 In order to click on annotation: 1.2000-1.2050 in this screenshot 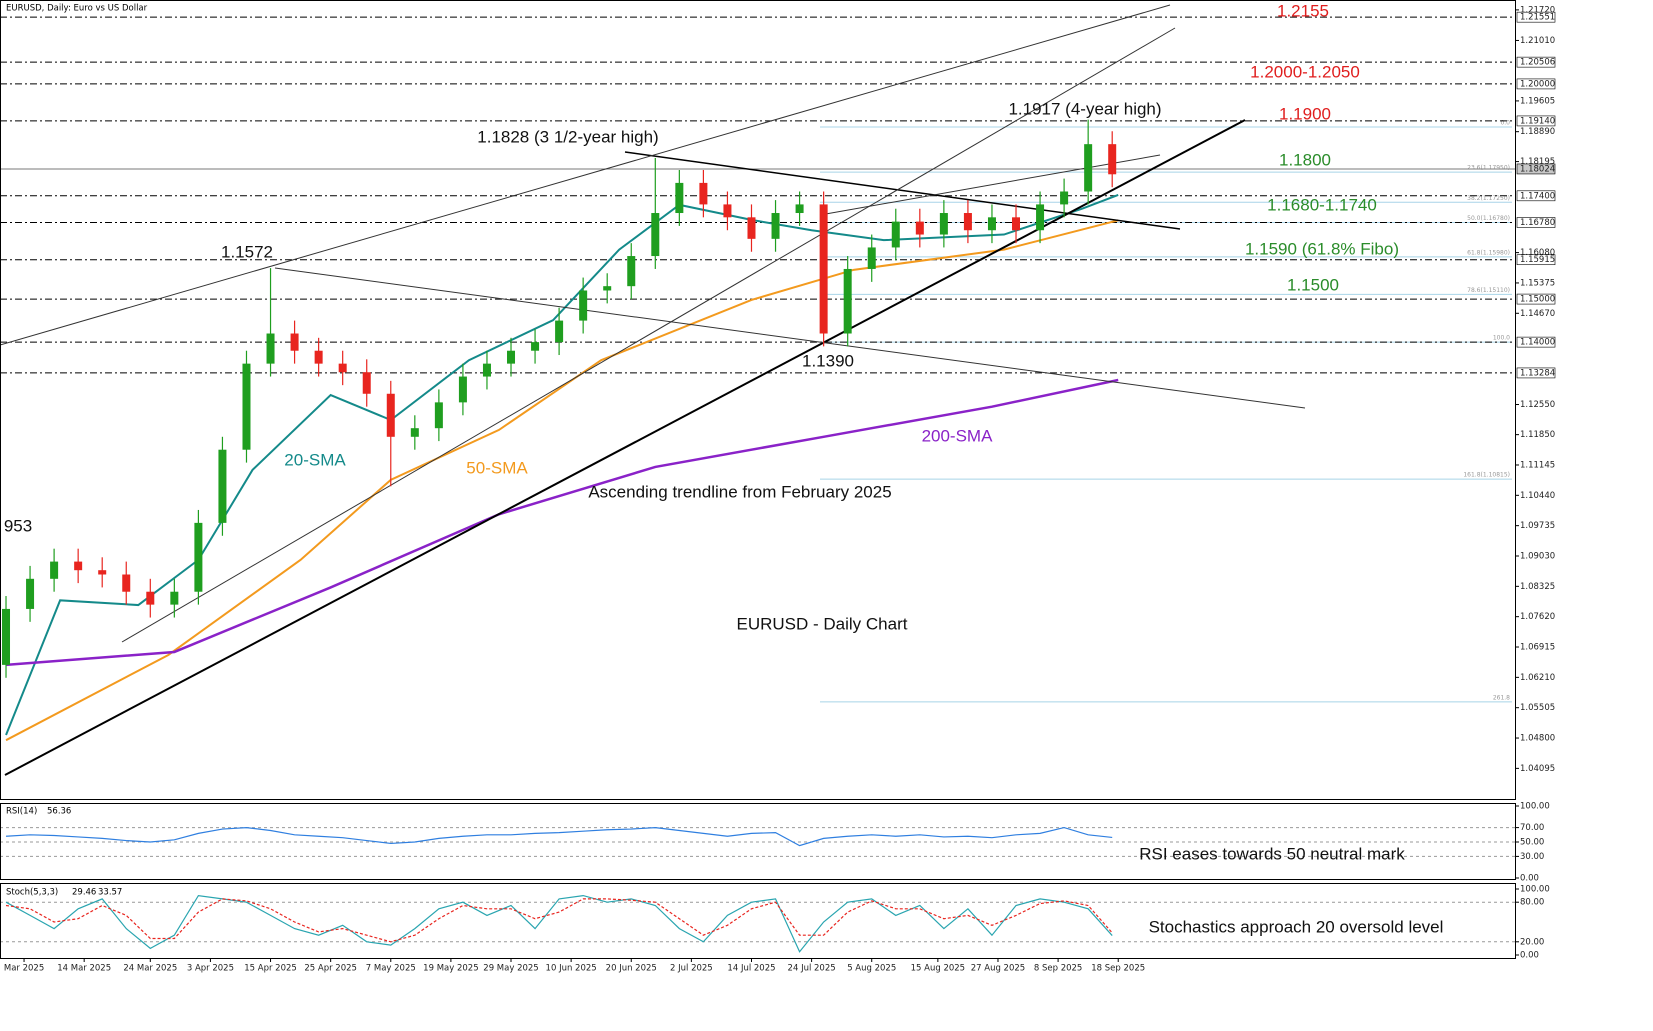, I will do `click(1305, 71)`.